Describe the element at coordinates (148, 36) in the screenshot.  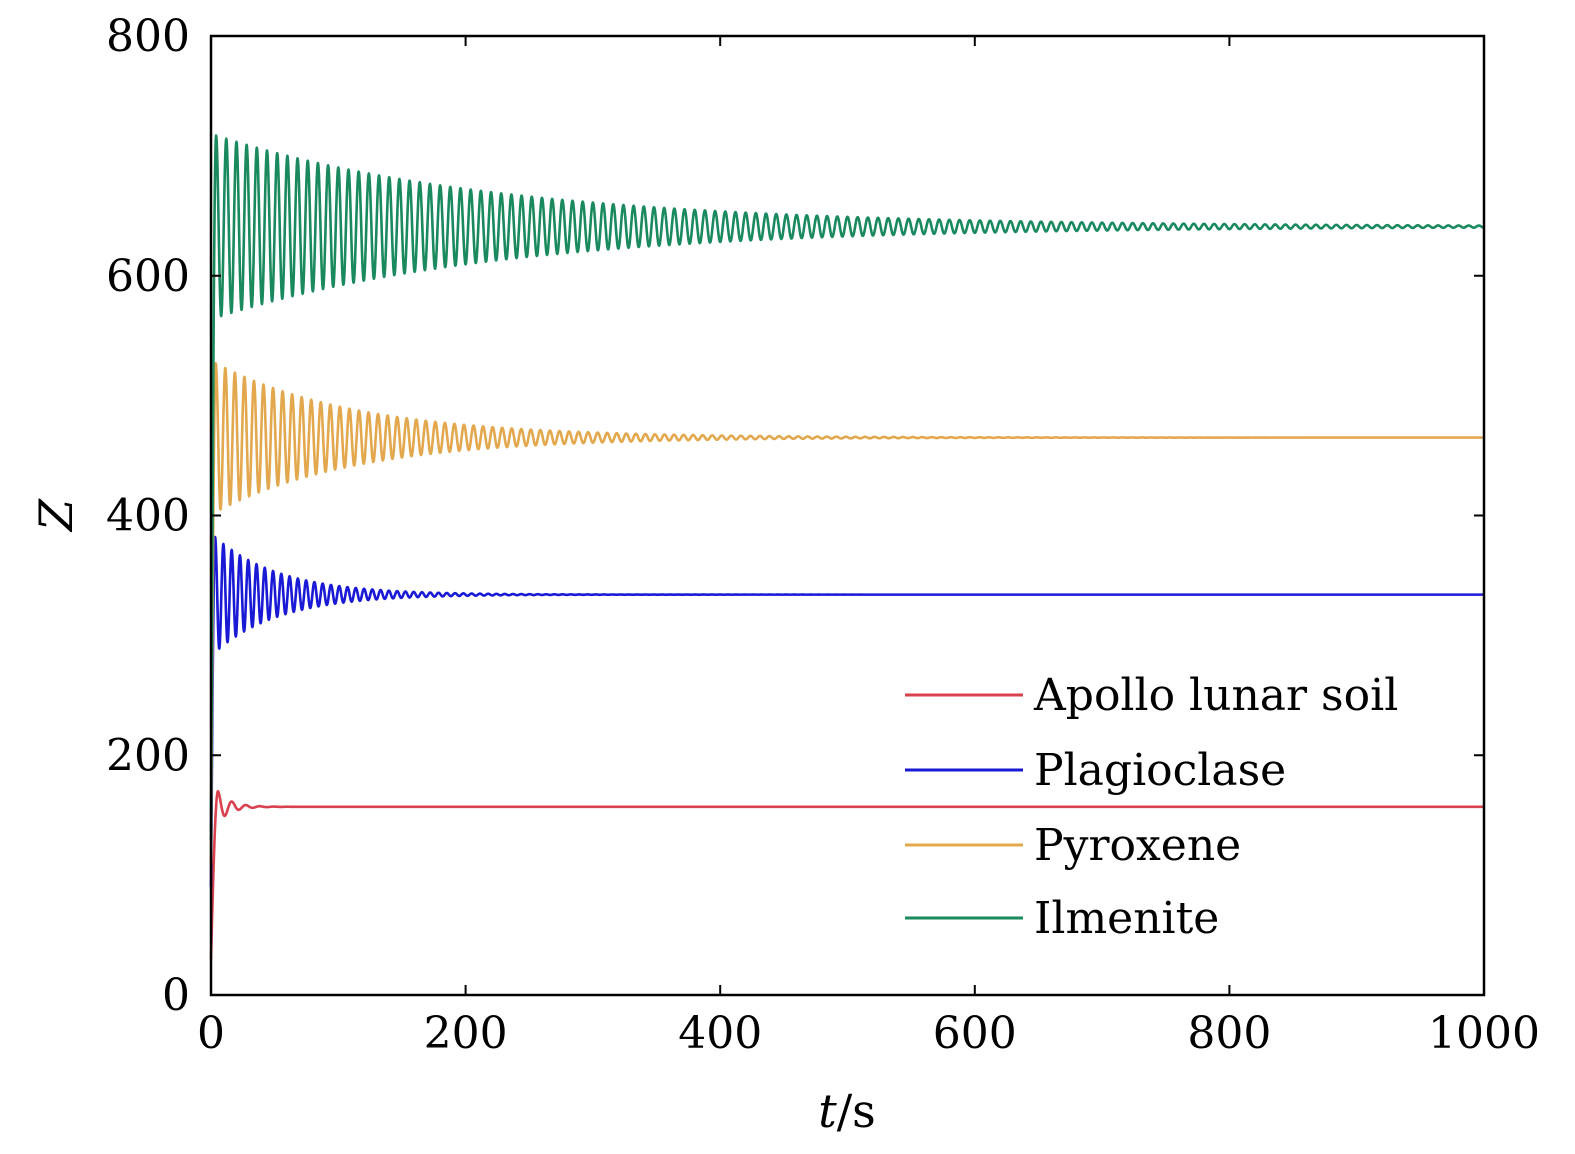
I see `y-tick-label: 800` at that location.